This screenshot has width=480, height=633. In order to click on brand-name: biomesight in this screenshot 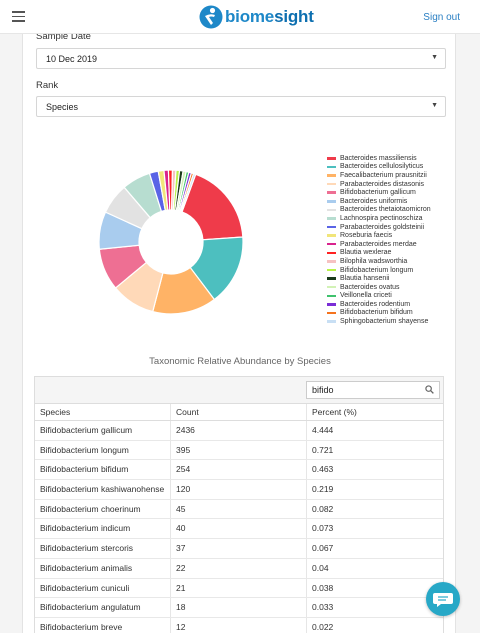, I will do `click(269, 17)`.